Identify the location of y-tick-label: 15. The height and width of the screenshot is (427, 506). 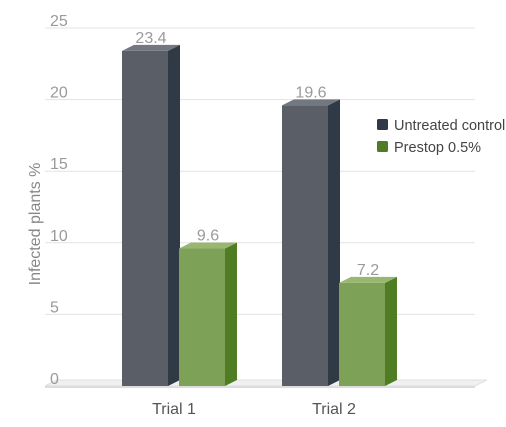
(59, 164).